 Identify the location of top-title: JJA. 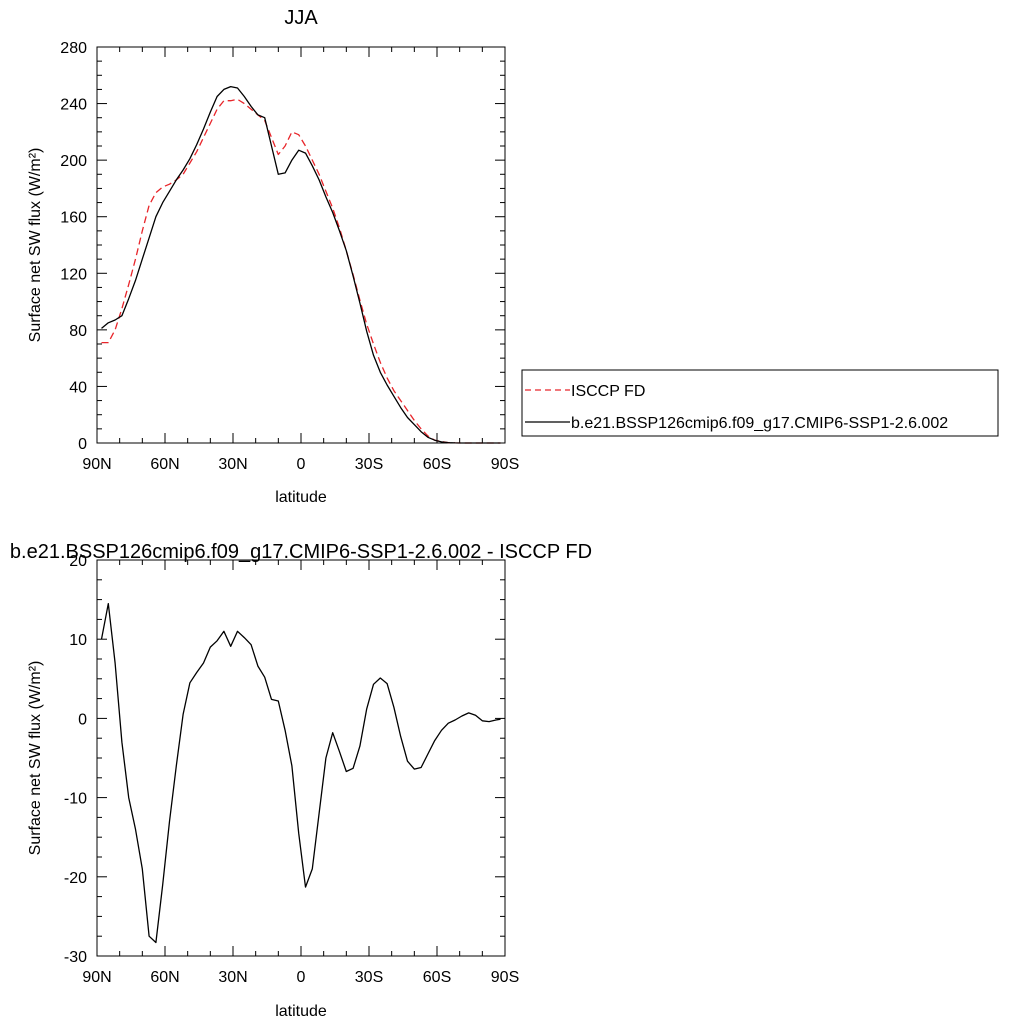
(301, 18).